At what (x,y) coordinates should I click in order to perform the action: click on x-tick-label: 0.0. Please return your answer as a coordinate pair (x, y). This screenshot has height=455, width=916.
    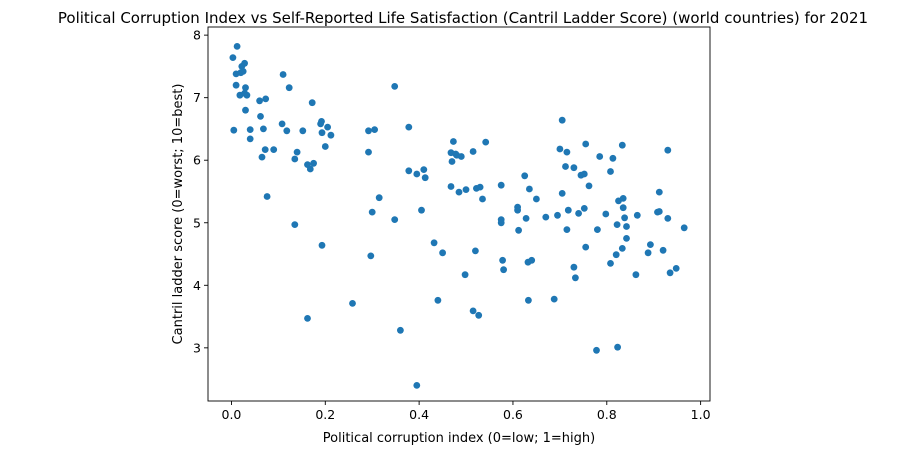
    Looking at the image, I should click on (232, 414).